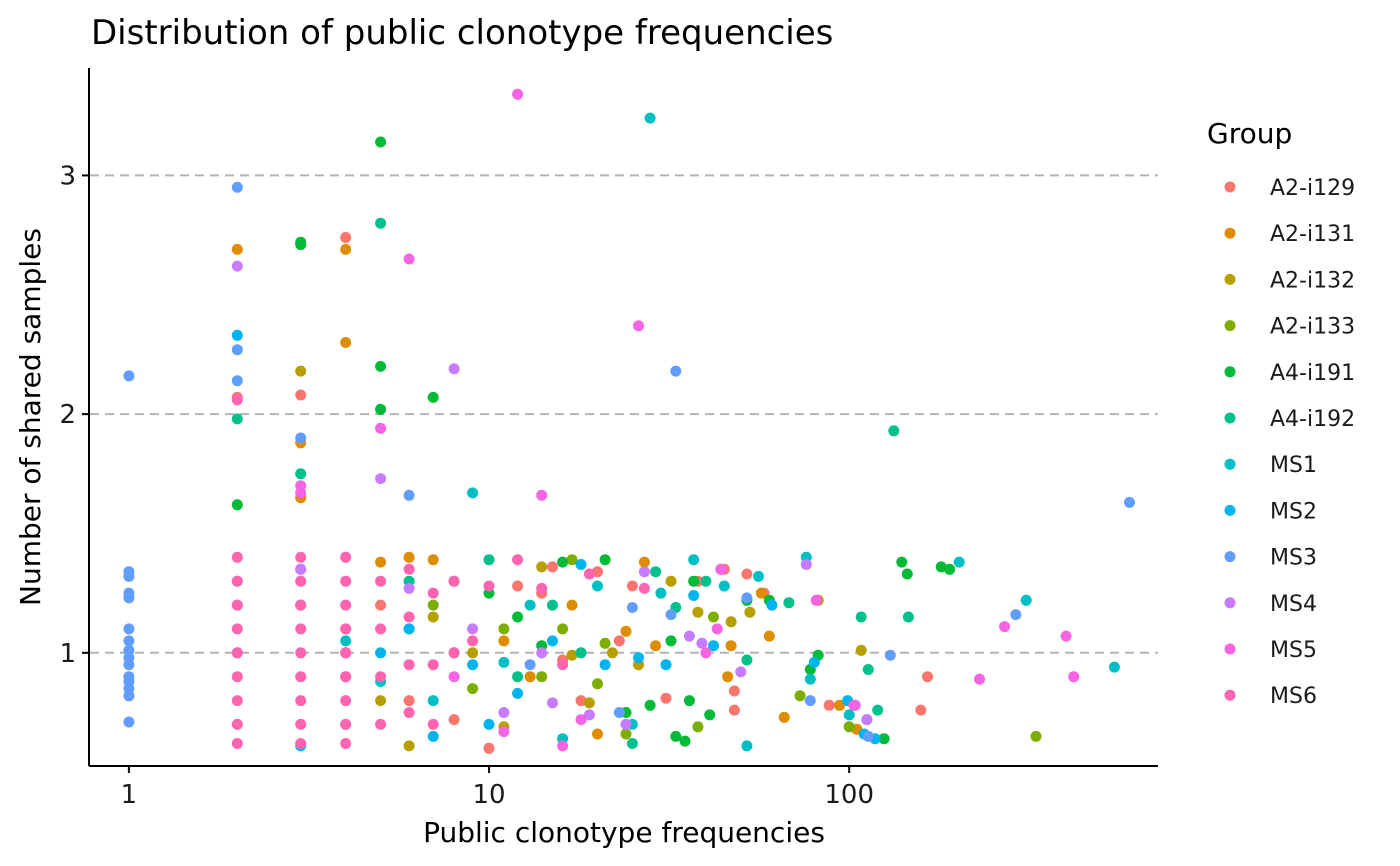  I want to click on legend-item: MS5, so click(1270, 650).